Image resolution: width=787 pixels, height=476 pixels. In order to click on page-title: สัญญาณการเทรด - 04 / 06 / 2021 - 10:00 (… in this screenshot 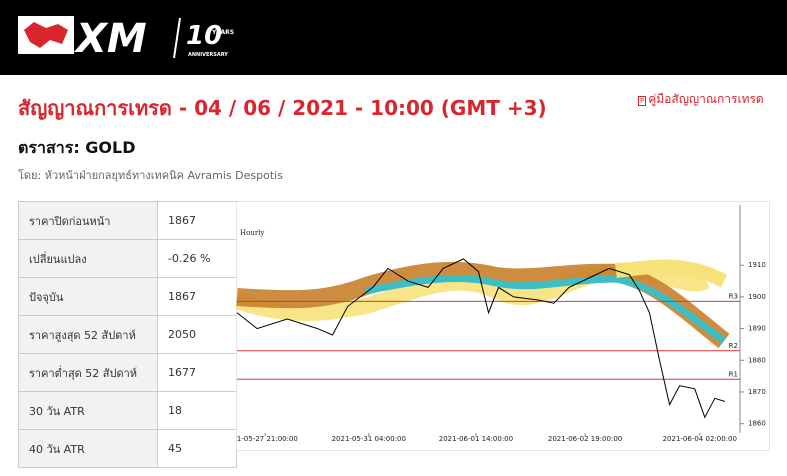, I will do `click(282, 108)`.